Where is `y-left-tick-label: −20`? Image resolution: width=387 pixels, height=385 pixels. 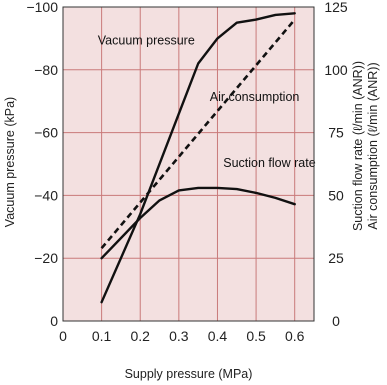
y-left-tick-label: −20 is located at coordinates (46, 258).